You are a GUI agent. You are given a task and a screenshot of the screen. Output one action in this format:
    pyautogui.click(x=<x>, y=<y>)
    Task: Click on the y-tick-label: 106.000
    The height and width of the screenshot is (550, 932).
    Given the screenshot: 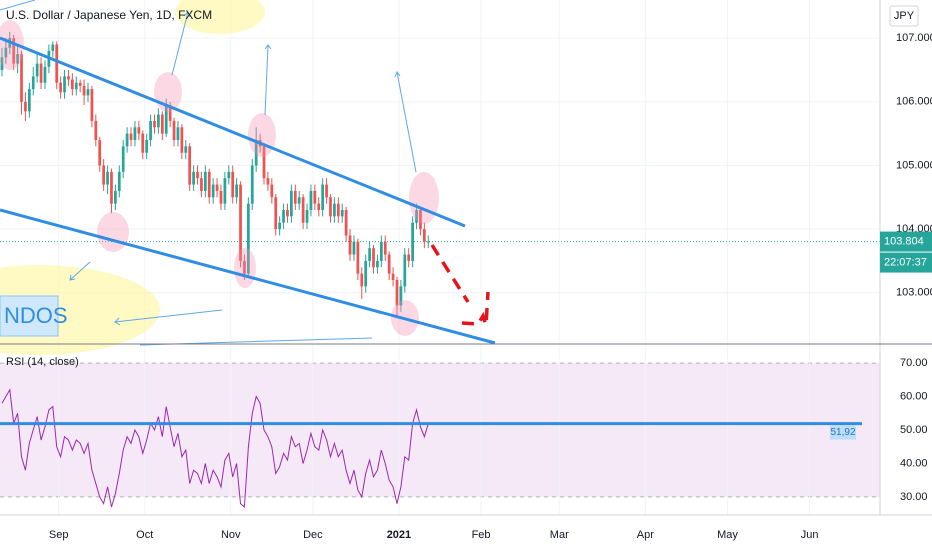 What is the action you would take?
    pyautogui.click(x=914, y=102)
    